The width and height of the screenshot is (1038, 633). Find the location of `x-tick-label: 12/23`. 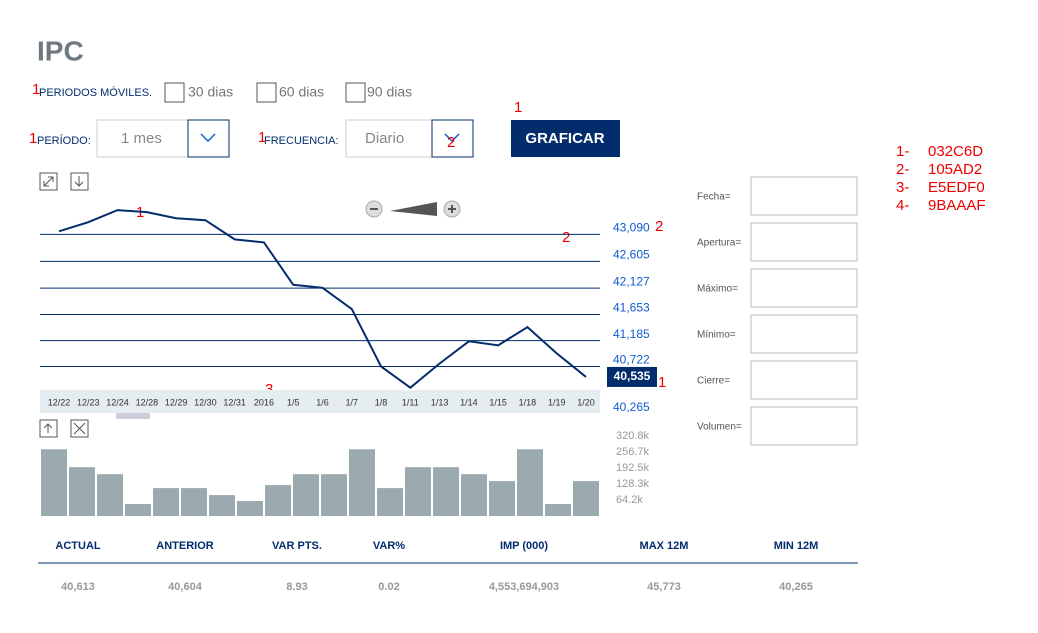

x-tick-label: 12/23 is located at coordinates (88, 402).